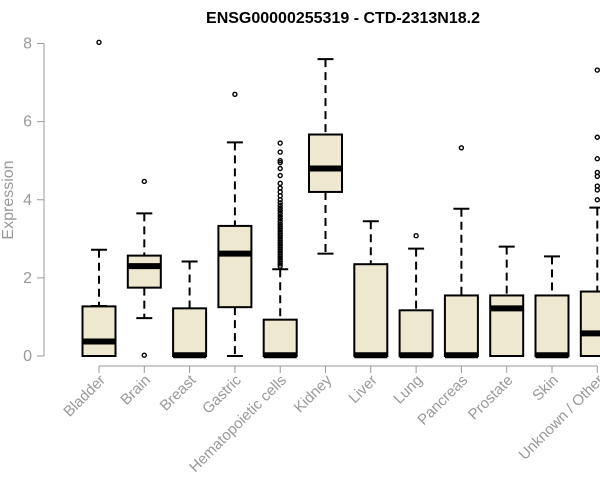  I want to click on y-tick-label: 2, so click(27, 278).